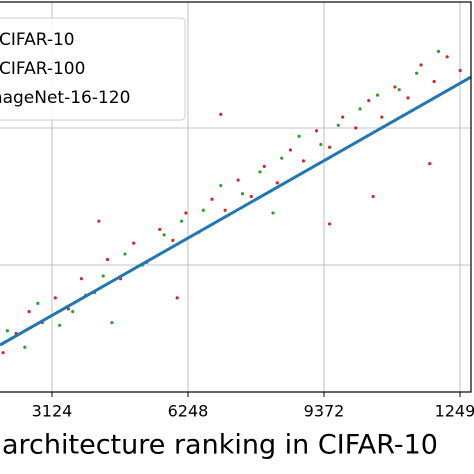  I want to click on x-tick-label: 6248, so click(188, 411).